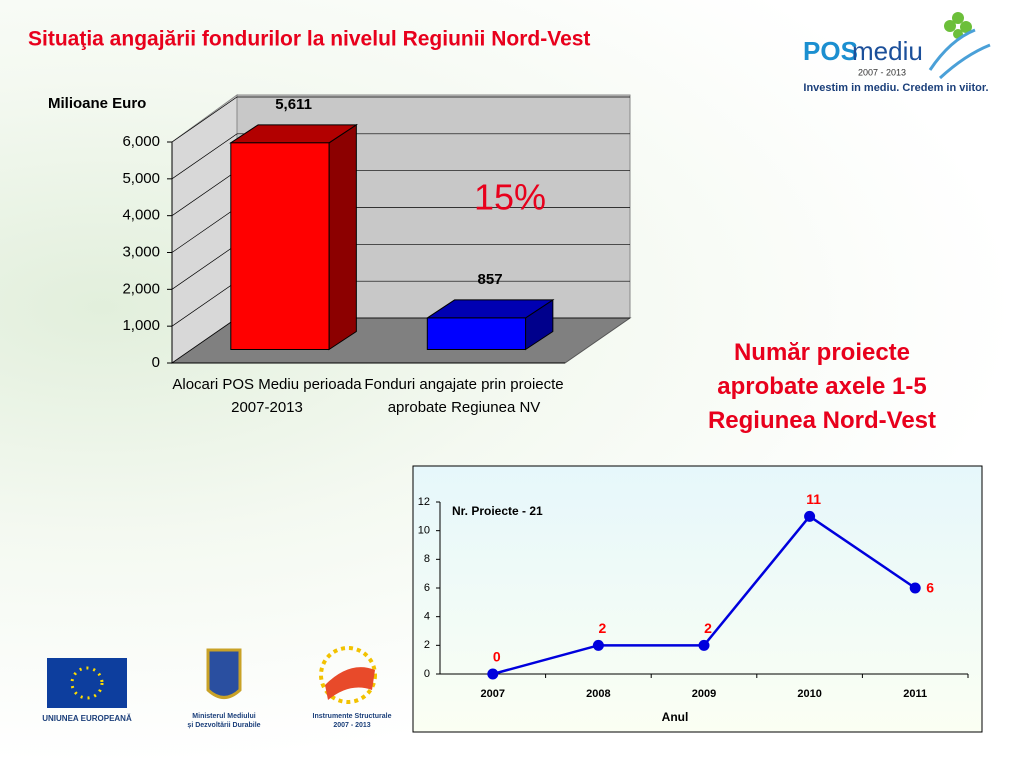 This screenshot has width=1024, height=768. What do you see at coordinates (427, 617) in the screenshot?
I see `y-tick-label: 4` at bounding box center [427, 617].